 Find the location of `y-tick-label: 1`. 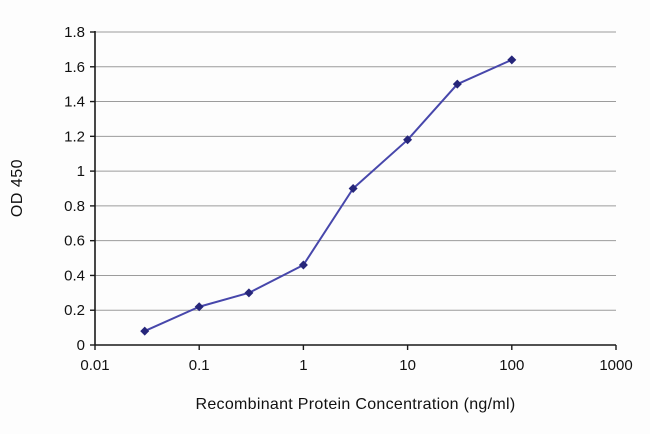

y-tick-label: 1 is located at coordinates (81, 171).